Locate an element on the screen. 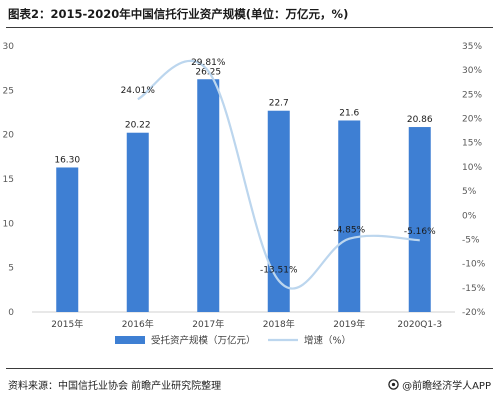  y-left-tick-label: 10 is located at coordinates (9, 224).